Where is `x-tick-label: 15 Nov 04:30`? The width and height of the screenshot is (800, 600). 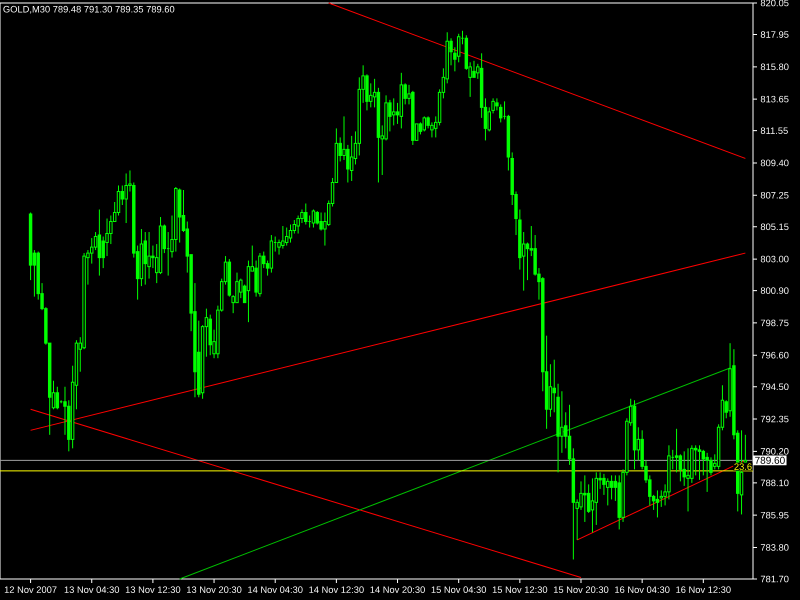
x-tick-label: 15 Nov 04:30 is located at coordinates (459, 589).